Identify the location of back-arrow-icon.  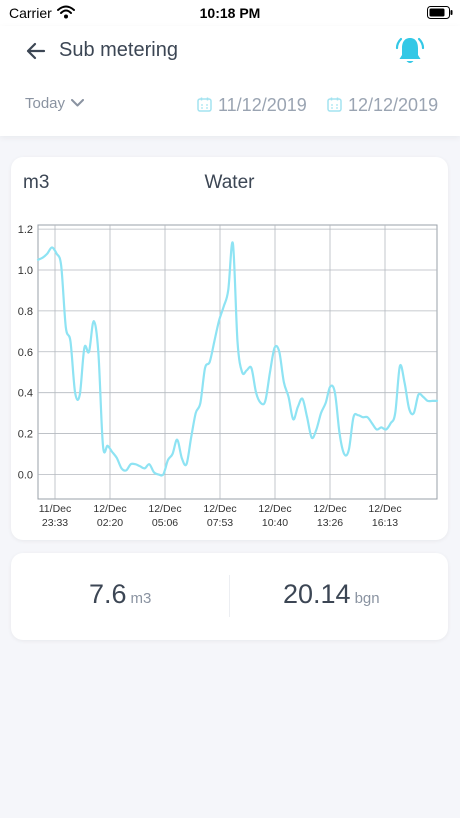
(36, 51).